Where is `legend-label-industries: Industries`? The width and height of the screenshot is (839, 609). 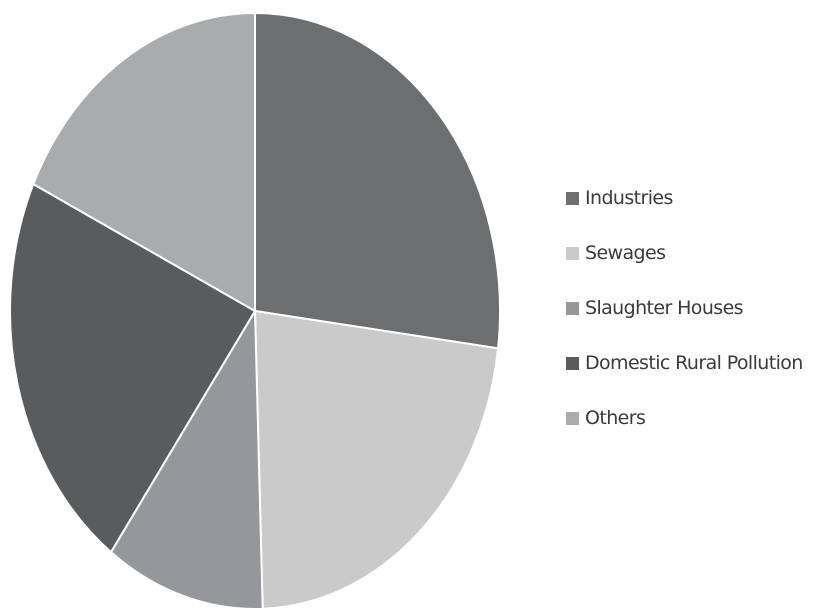 legend-label-industries: Industries is located at coordinates (629, 198).